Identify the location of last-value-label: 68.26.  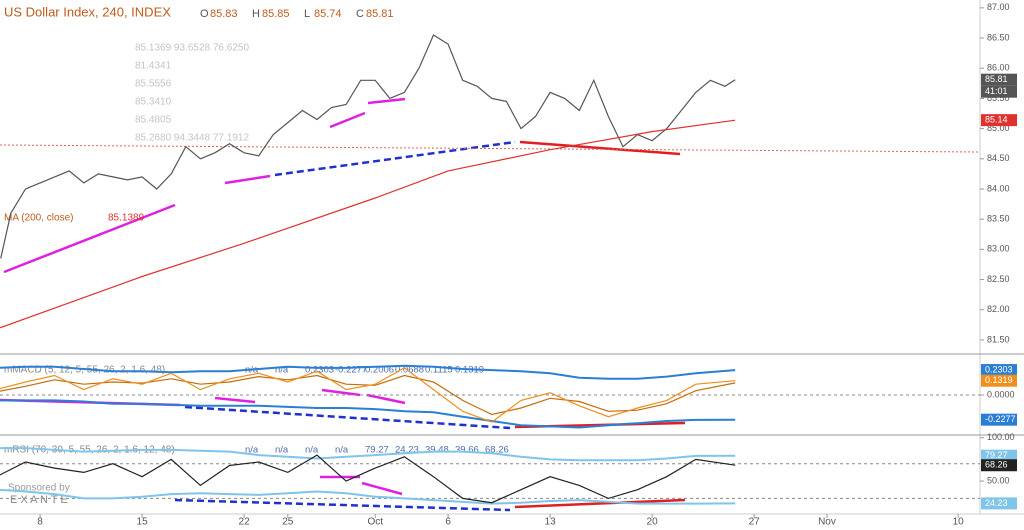
(996, 465).